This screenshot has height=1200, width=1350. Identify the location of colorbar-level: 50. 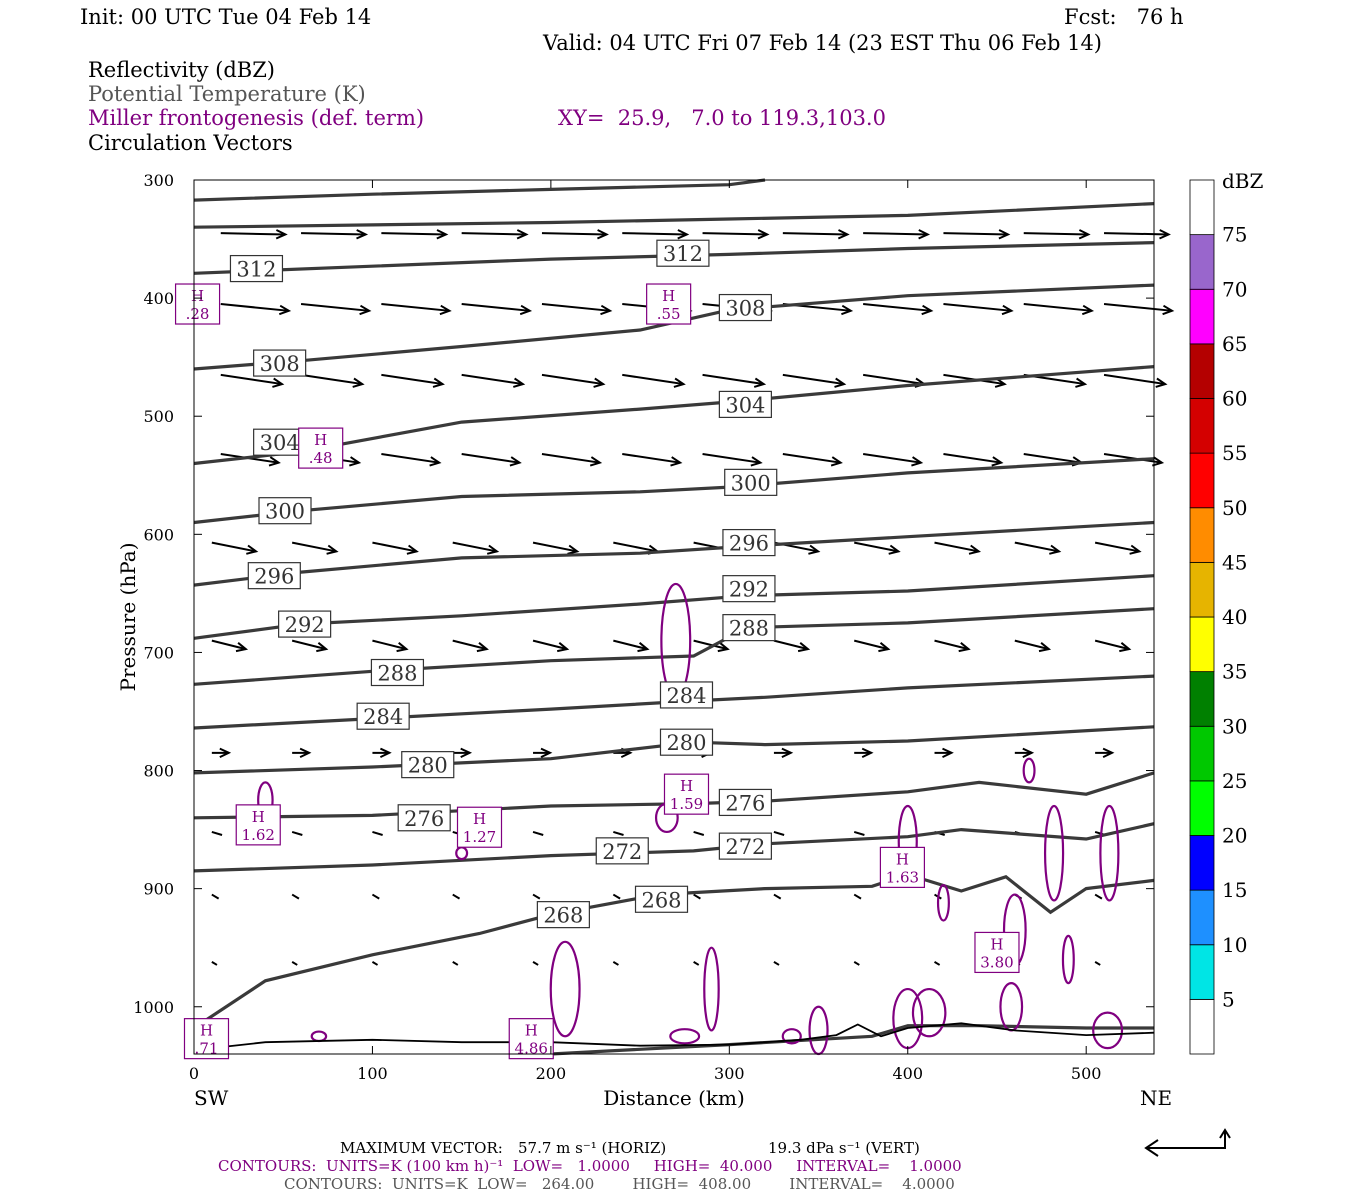
(1234, 508).